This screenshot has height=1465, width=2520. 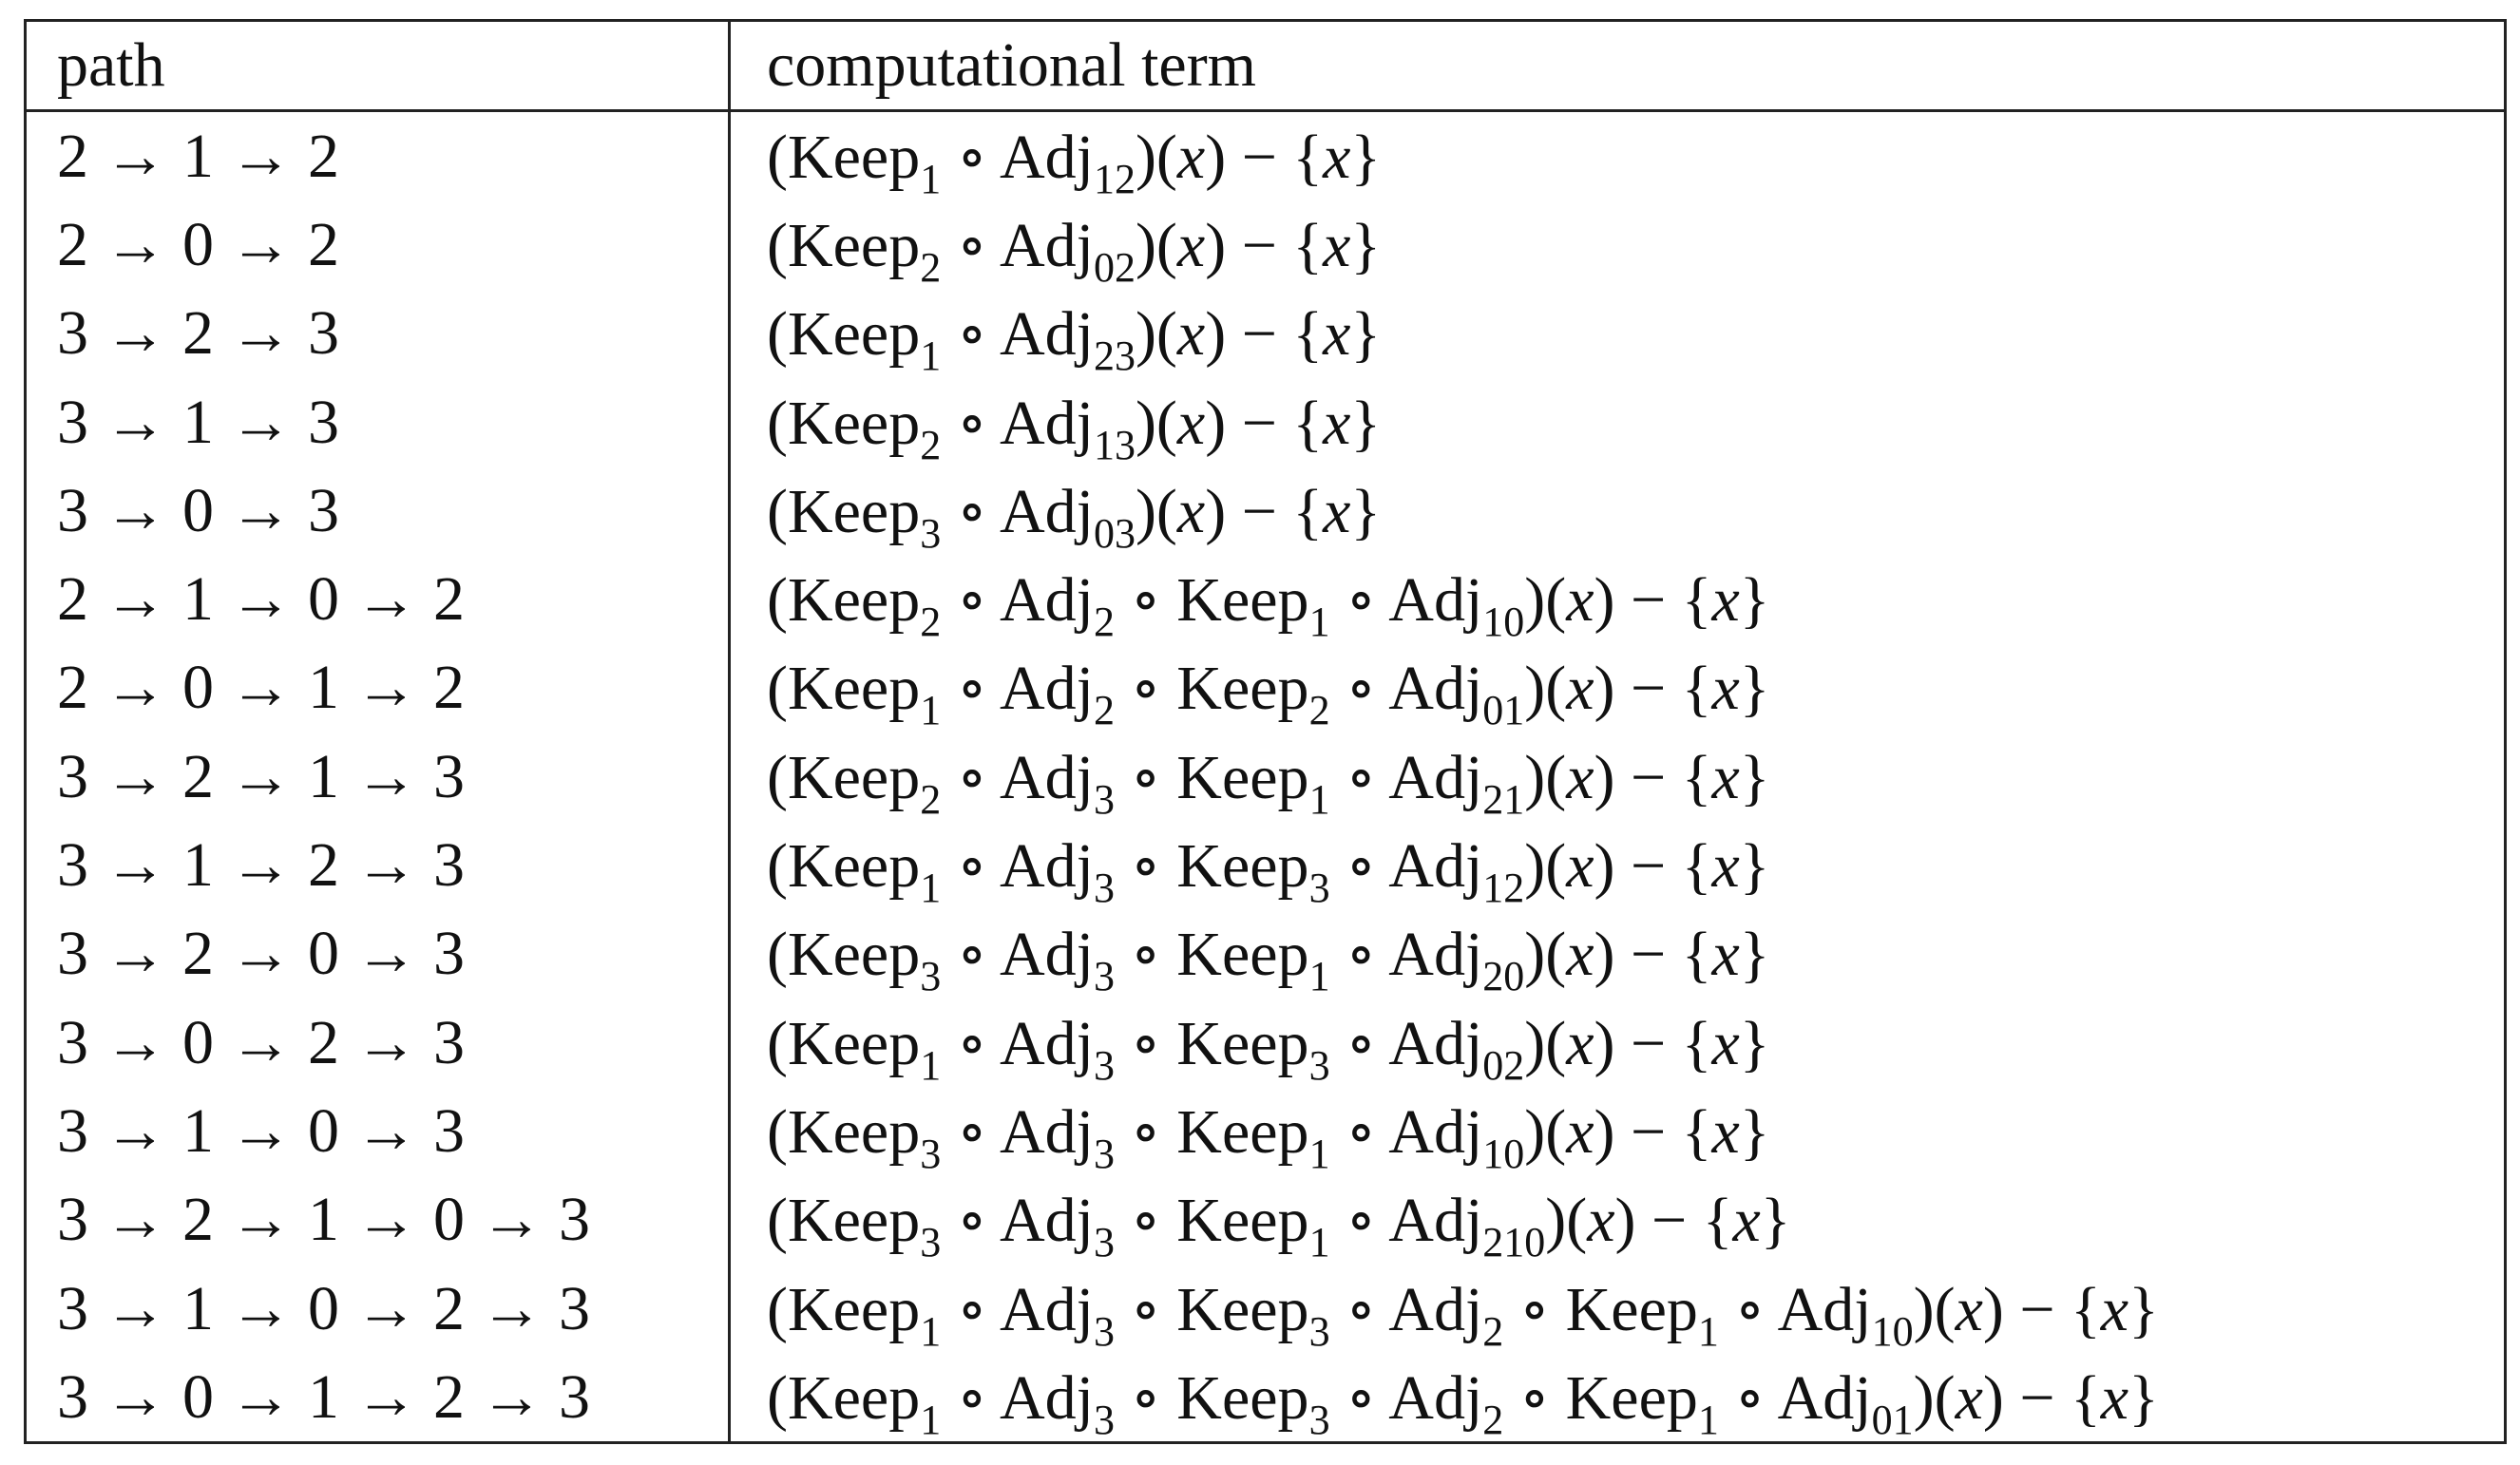 I want to click on path-cell: 2 → 1 → 2, so click(x=378, y=155).